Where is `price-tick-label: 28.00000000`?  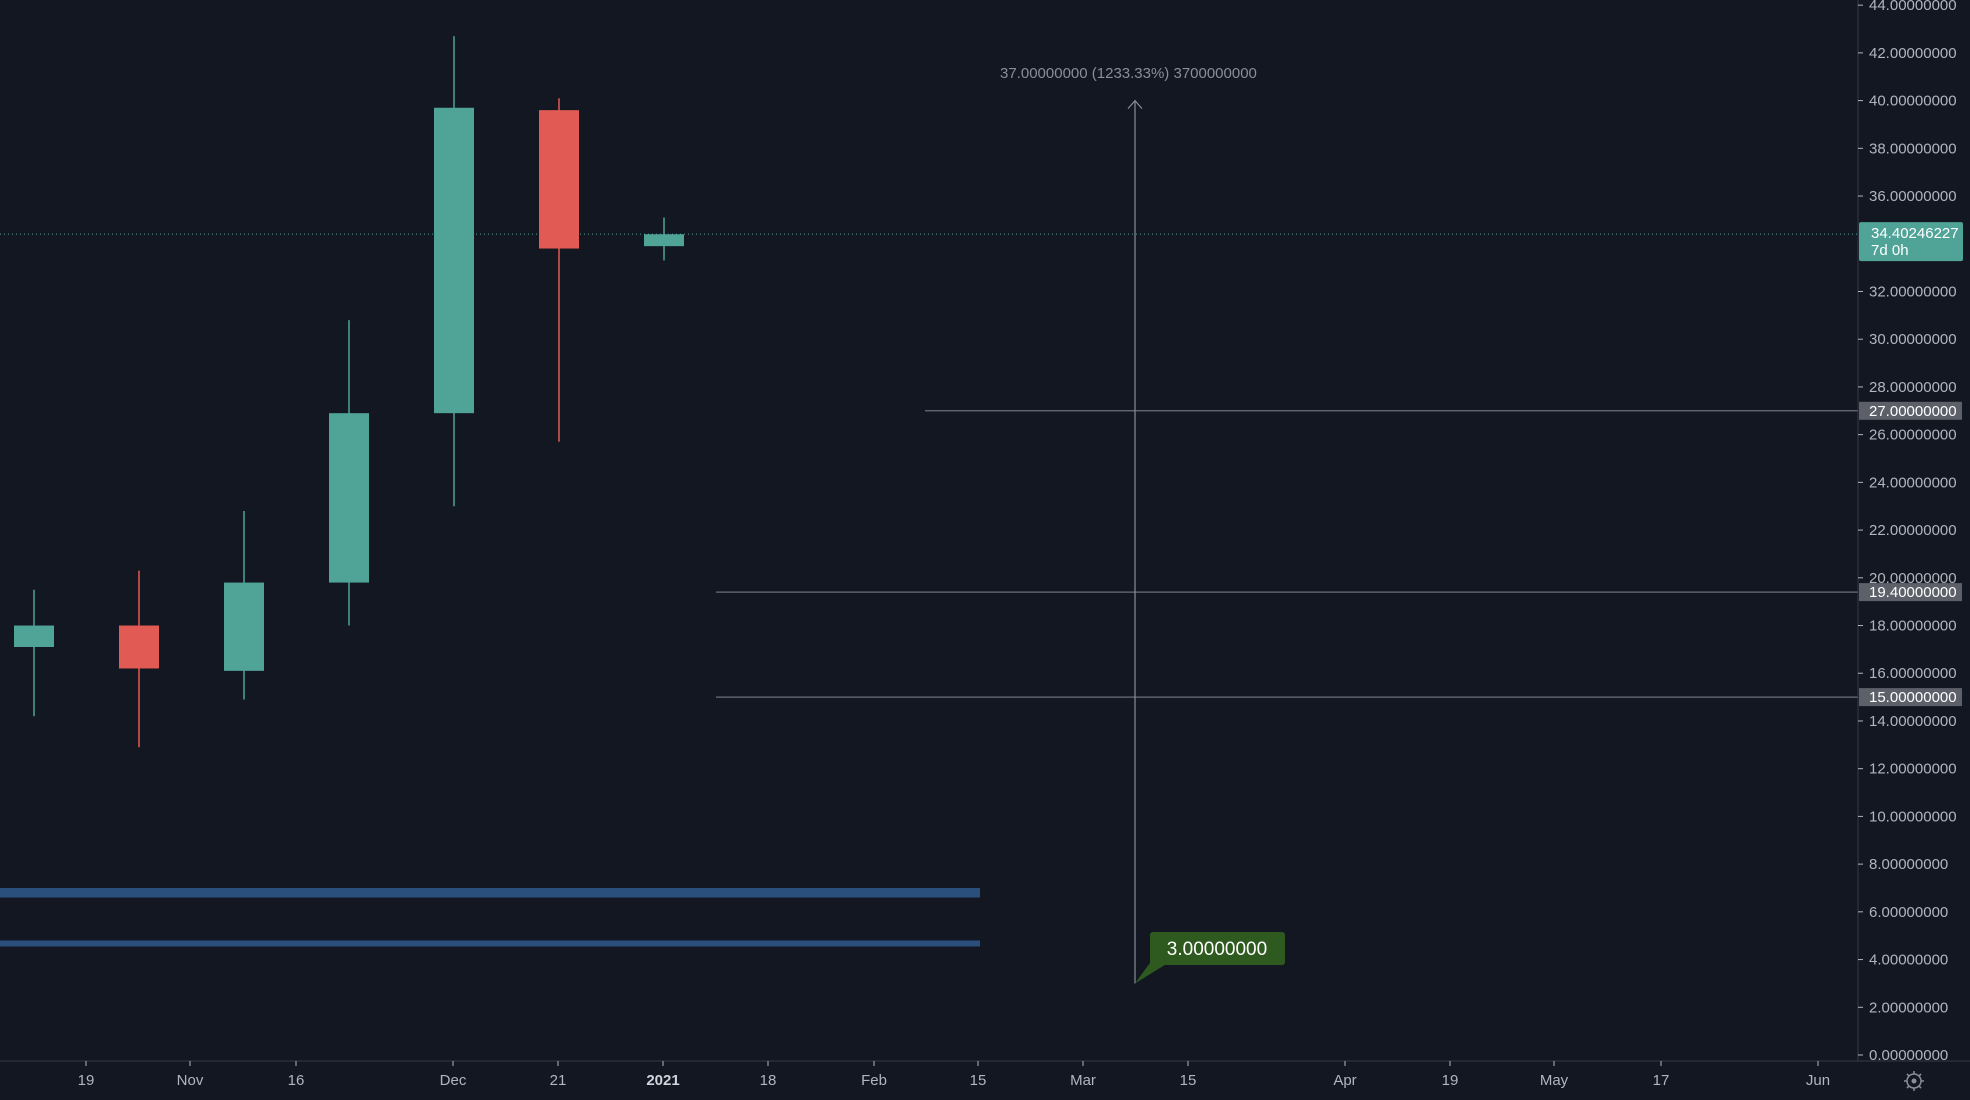 price-tick-label: 28.00000000 is located at coordinates (1913, 387).